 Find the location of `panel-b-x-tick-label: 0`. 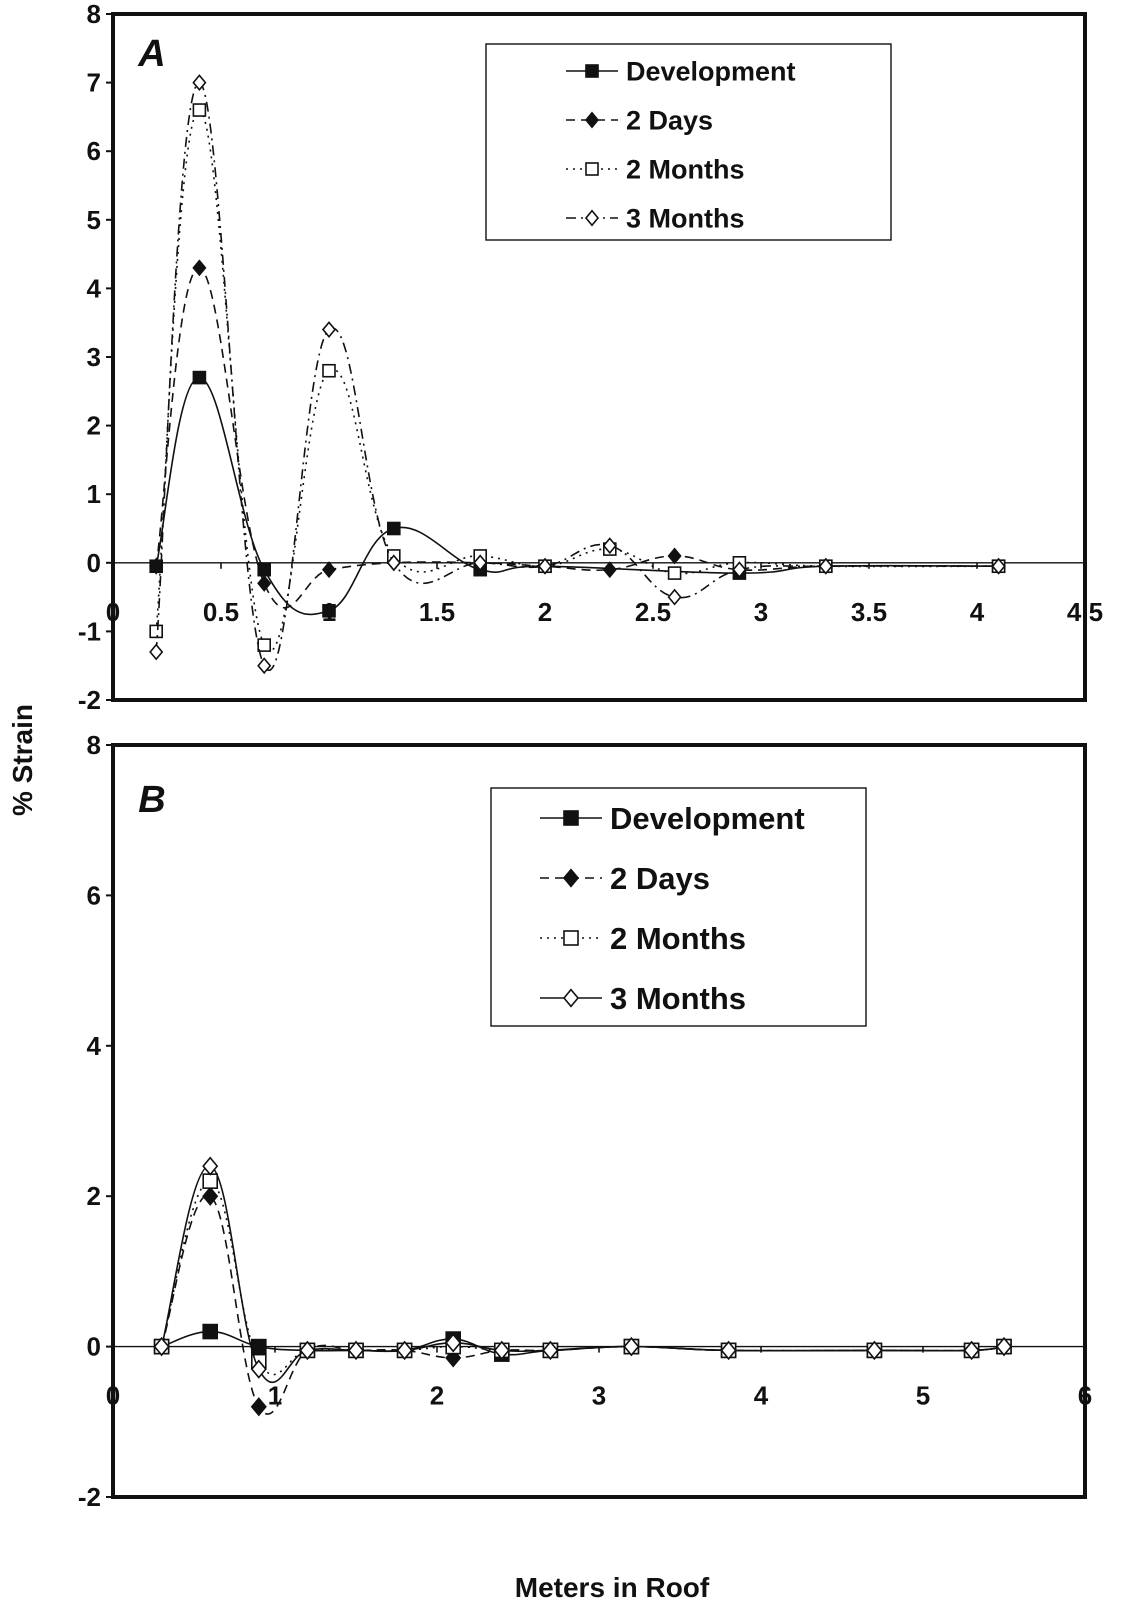

panel-b-x-tick-label: 0 is located at coordinates (113, 1396).